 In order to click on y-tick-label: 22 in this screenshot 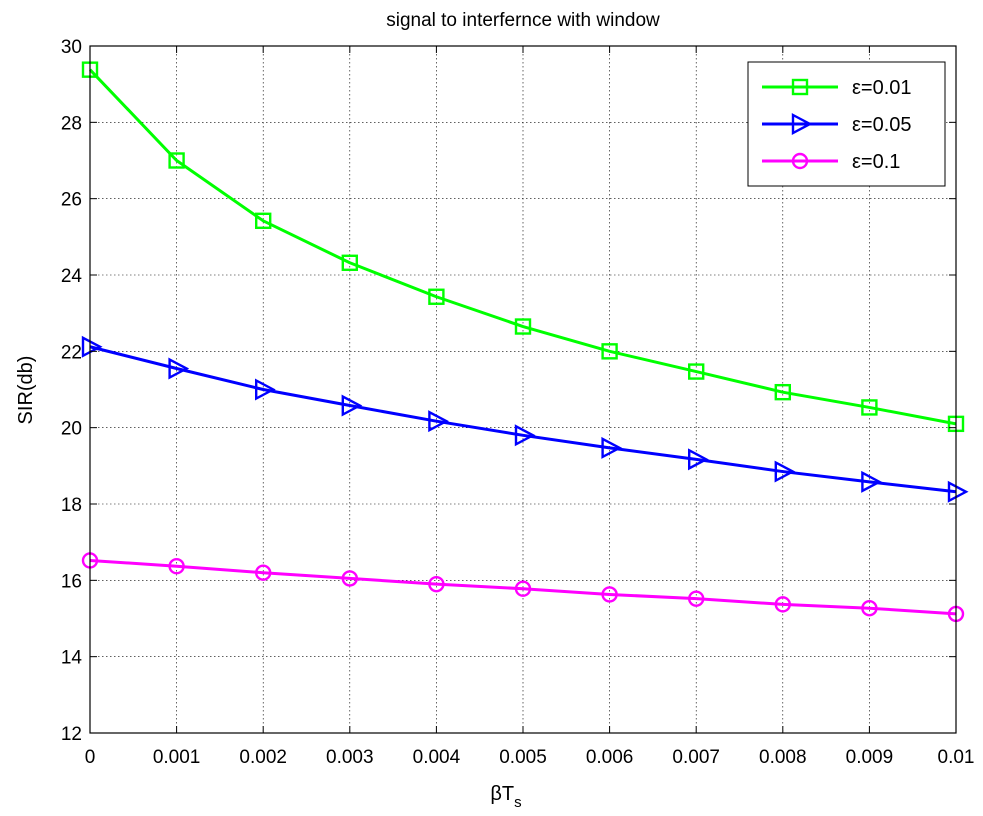, I will do `click(71, 352)`.